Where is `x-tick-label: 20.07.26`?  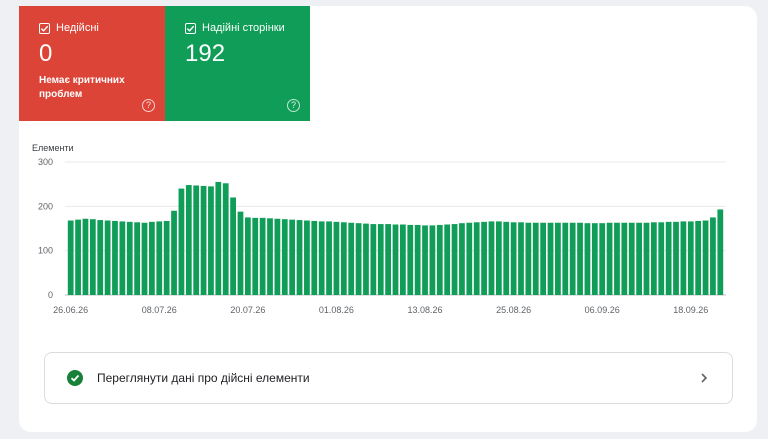 x-tick-label: 20.07.26 is located at coordinates (247, 310).